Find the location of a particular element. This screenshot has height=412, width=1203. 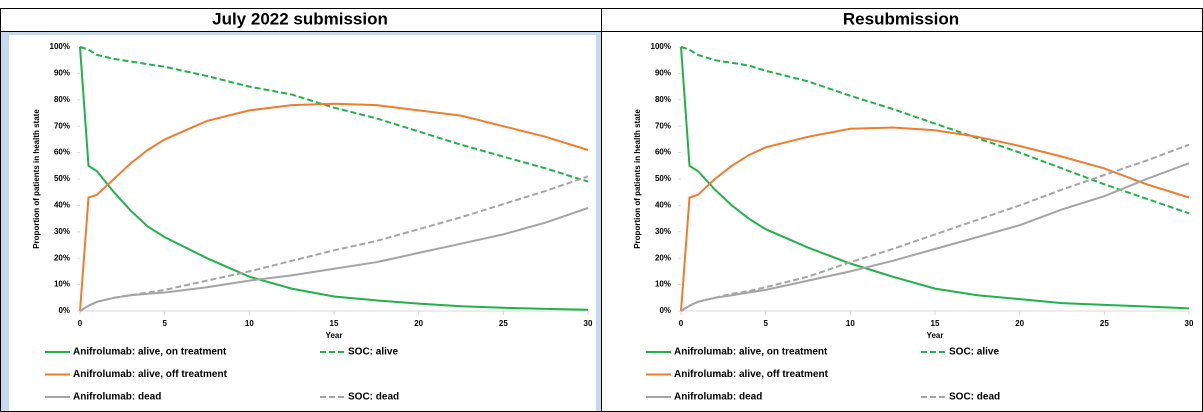

chart-title: July 2022 submission is located at coordinates (300, 18).